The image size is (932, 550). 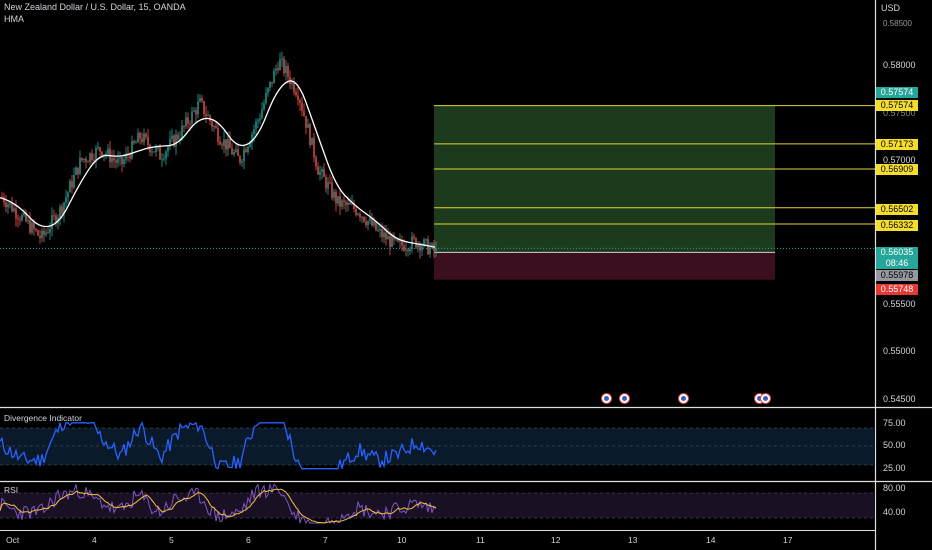 I want to click on currency-label: USD, so click(x=891, y=8).